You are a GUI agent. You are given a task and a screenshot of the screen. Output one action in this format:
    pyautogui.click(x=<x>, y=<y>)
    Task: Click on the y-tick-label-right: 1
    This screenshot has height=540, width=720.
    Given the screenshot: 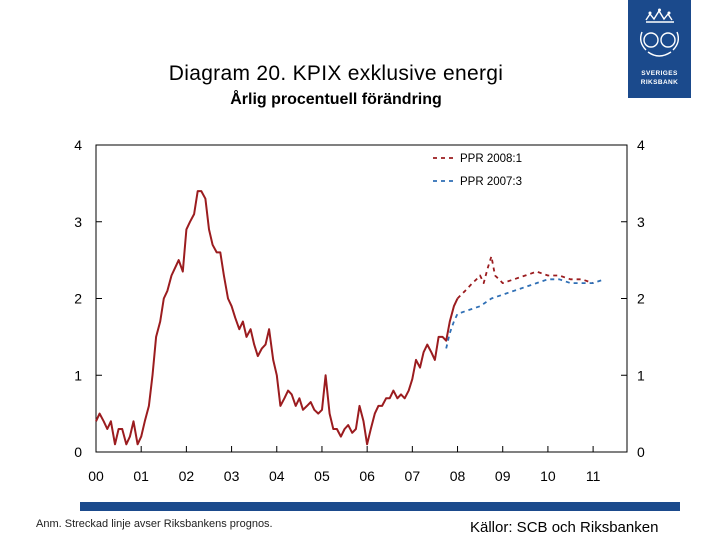 What is the action you would take?
    pyautogui.click(x=641, y=375)
    